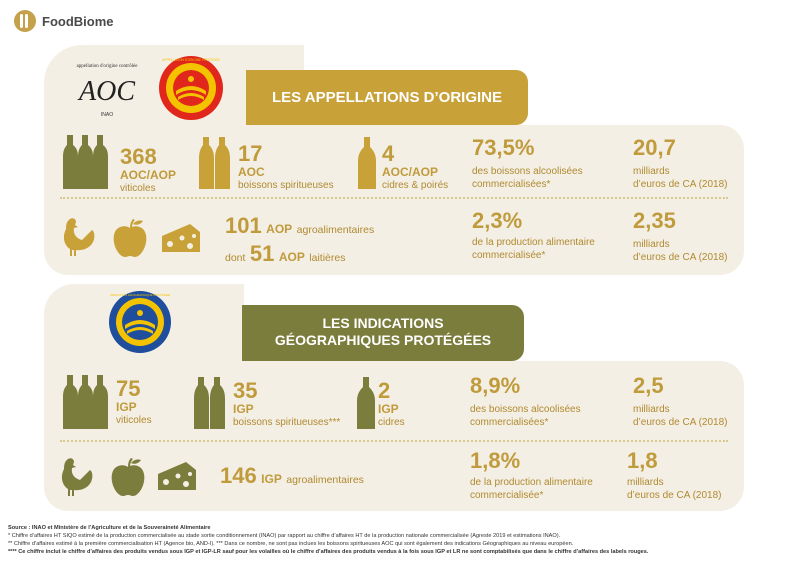 This screenshot has height=565, width=800. What do you see at coordinates (680, 402) in the screenshot?
I see `stat-2-5: 2,5 milliards d’euros de CA (2018)` at bounding box center [680, 402].